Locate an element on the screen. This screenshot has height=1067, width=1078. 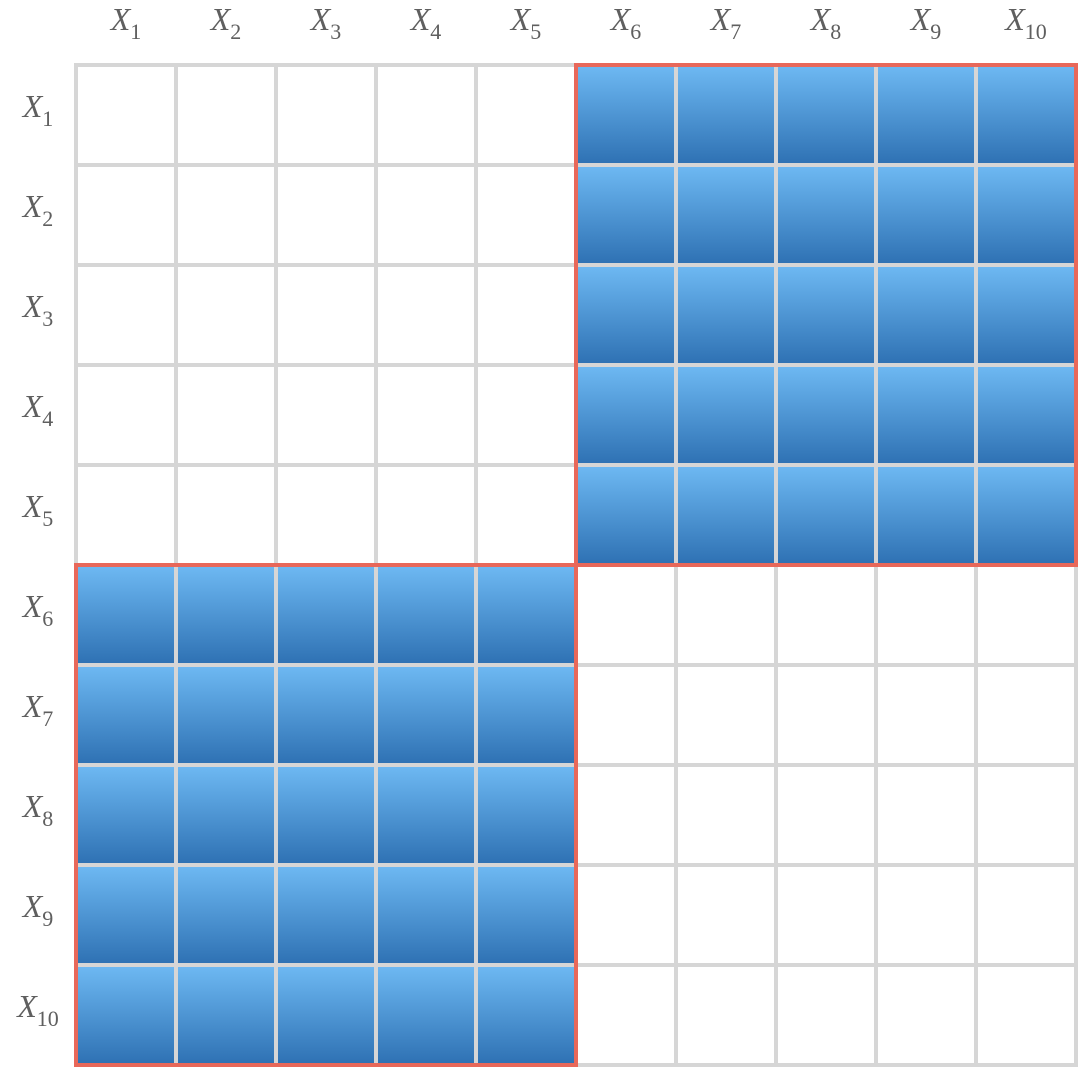
column-label: X8 is located at coordinates (825, 22).